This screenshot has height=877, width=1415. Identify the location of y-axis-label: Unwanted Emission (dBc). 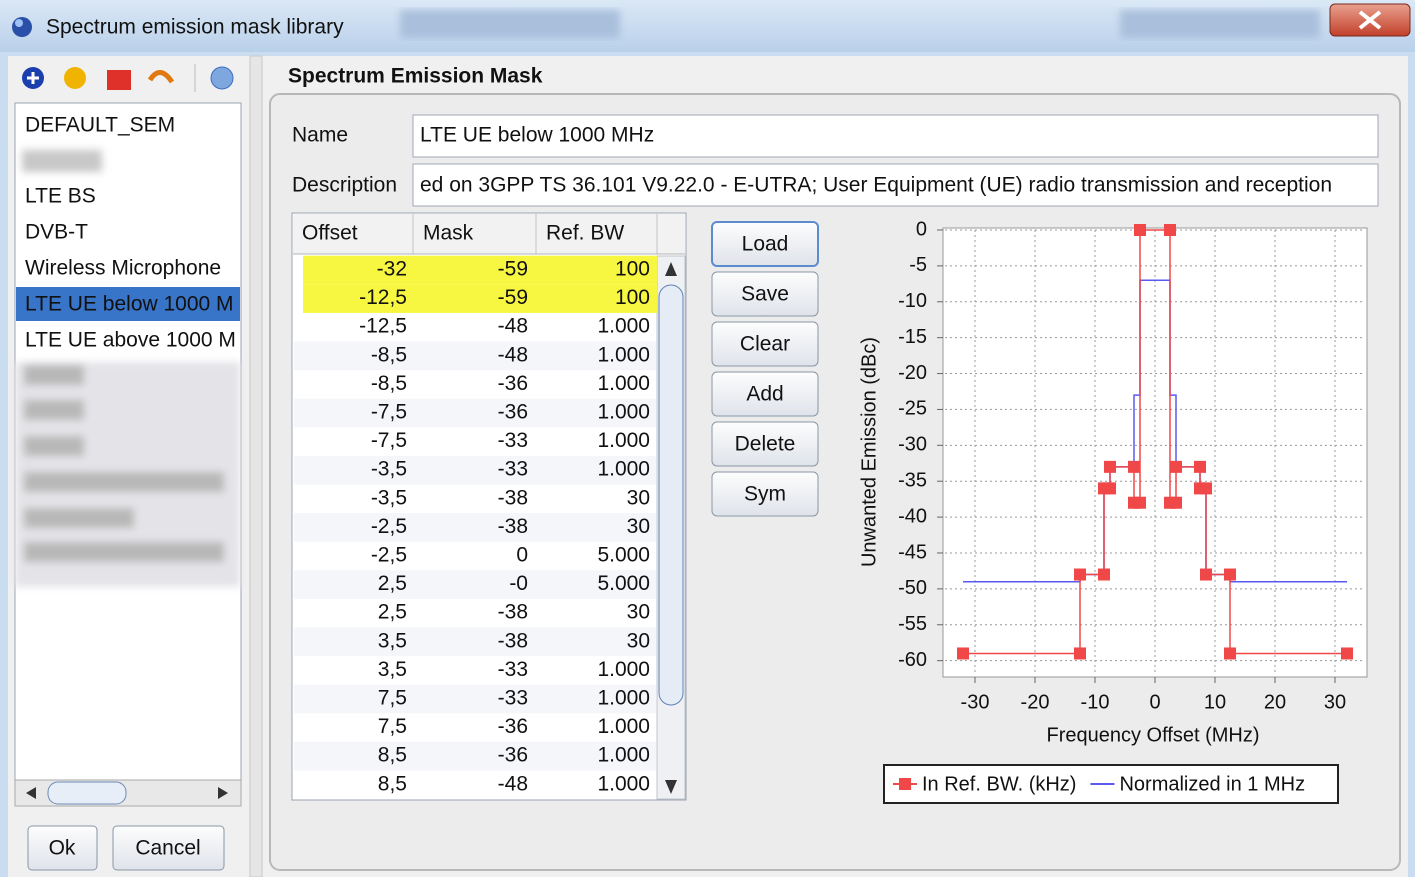
(869, 452).